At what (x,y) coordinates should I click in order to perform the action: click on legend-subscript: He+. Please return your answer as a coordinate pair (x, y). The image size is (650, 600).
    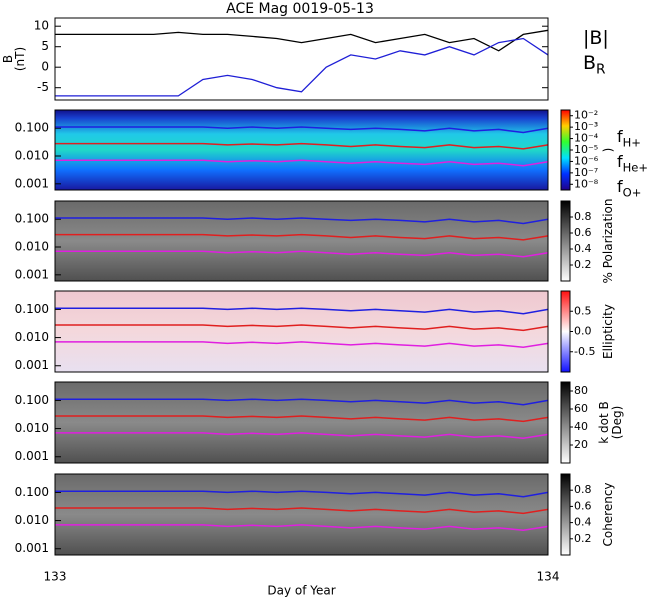
    Looking at the image, I should click on (635, 167).